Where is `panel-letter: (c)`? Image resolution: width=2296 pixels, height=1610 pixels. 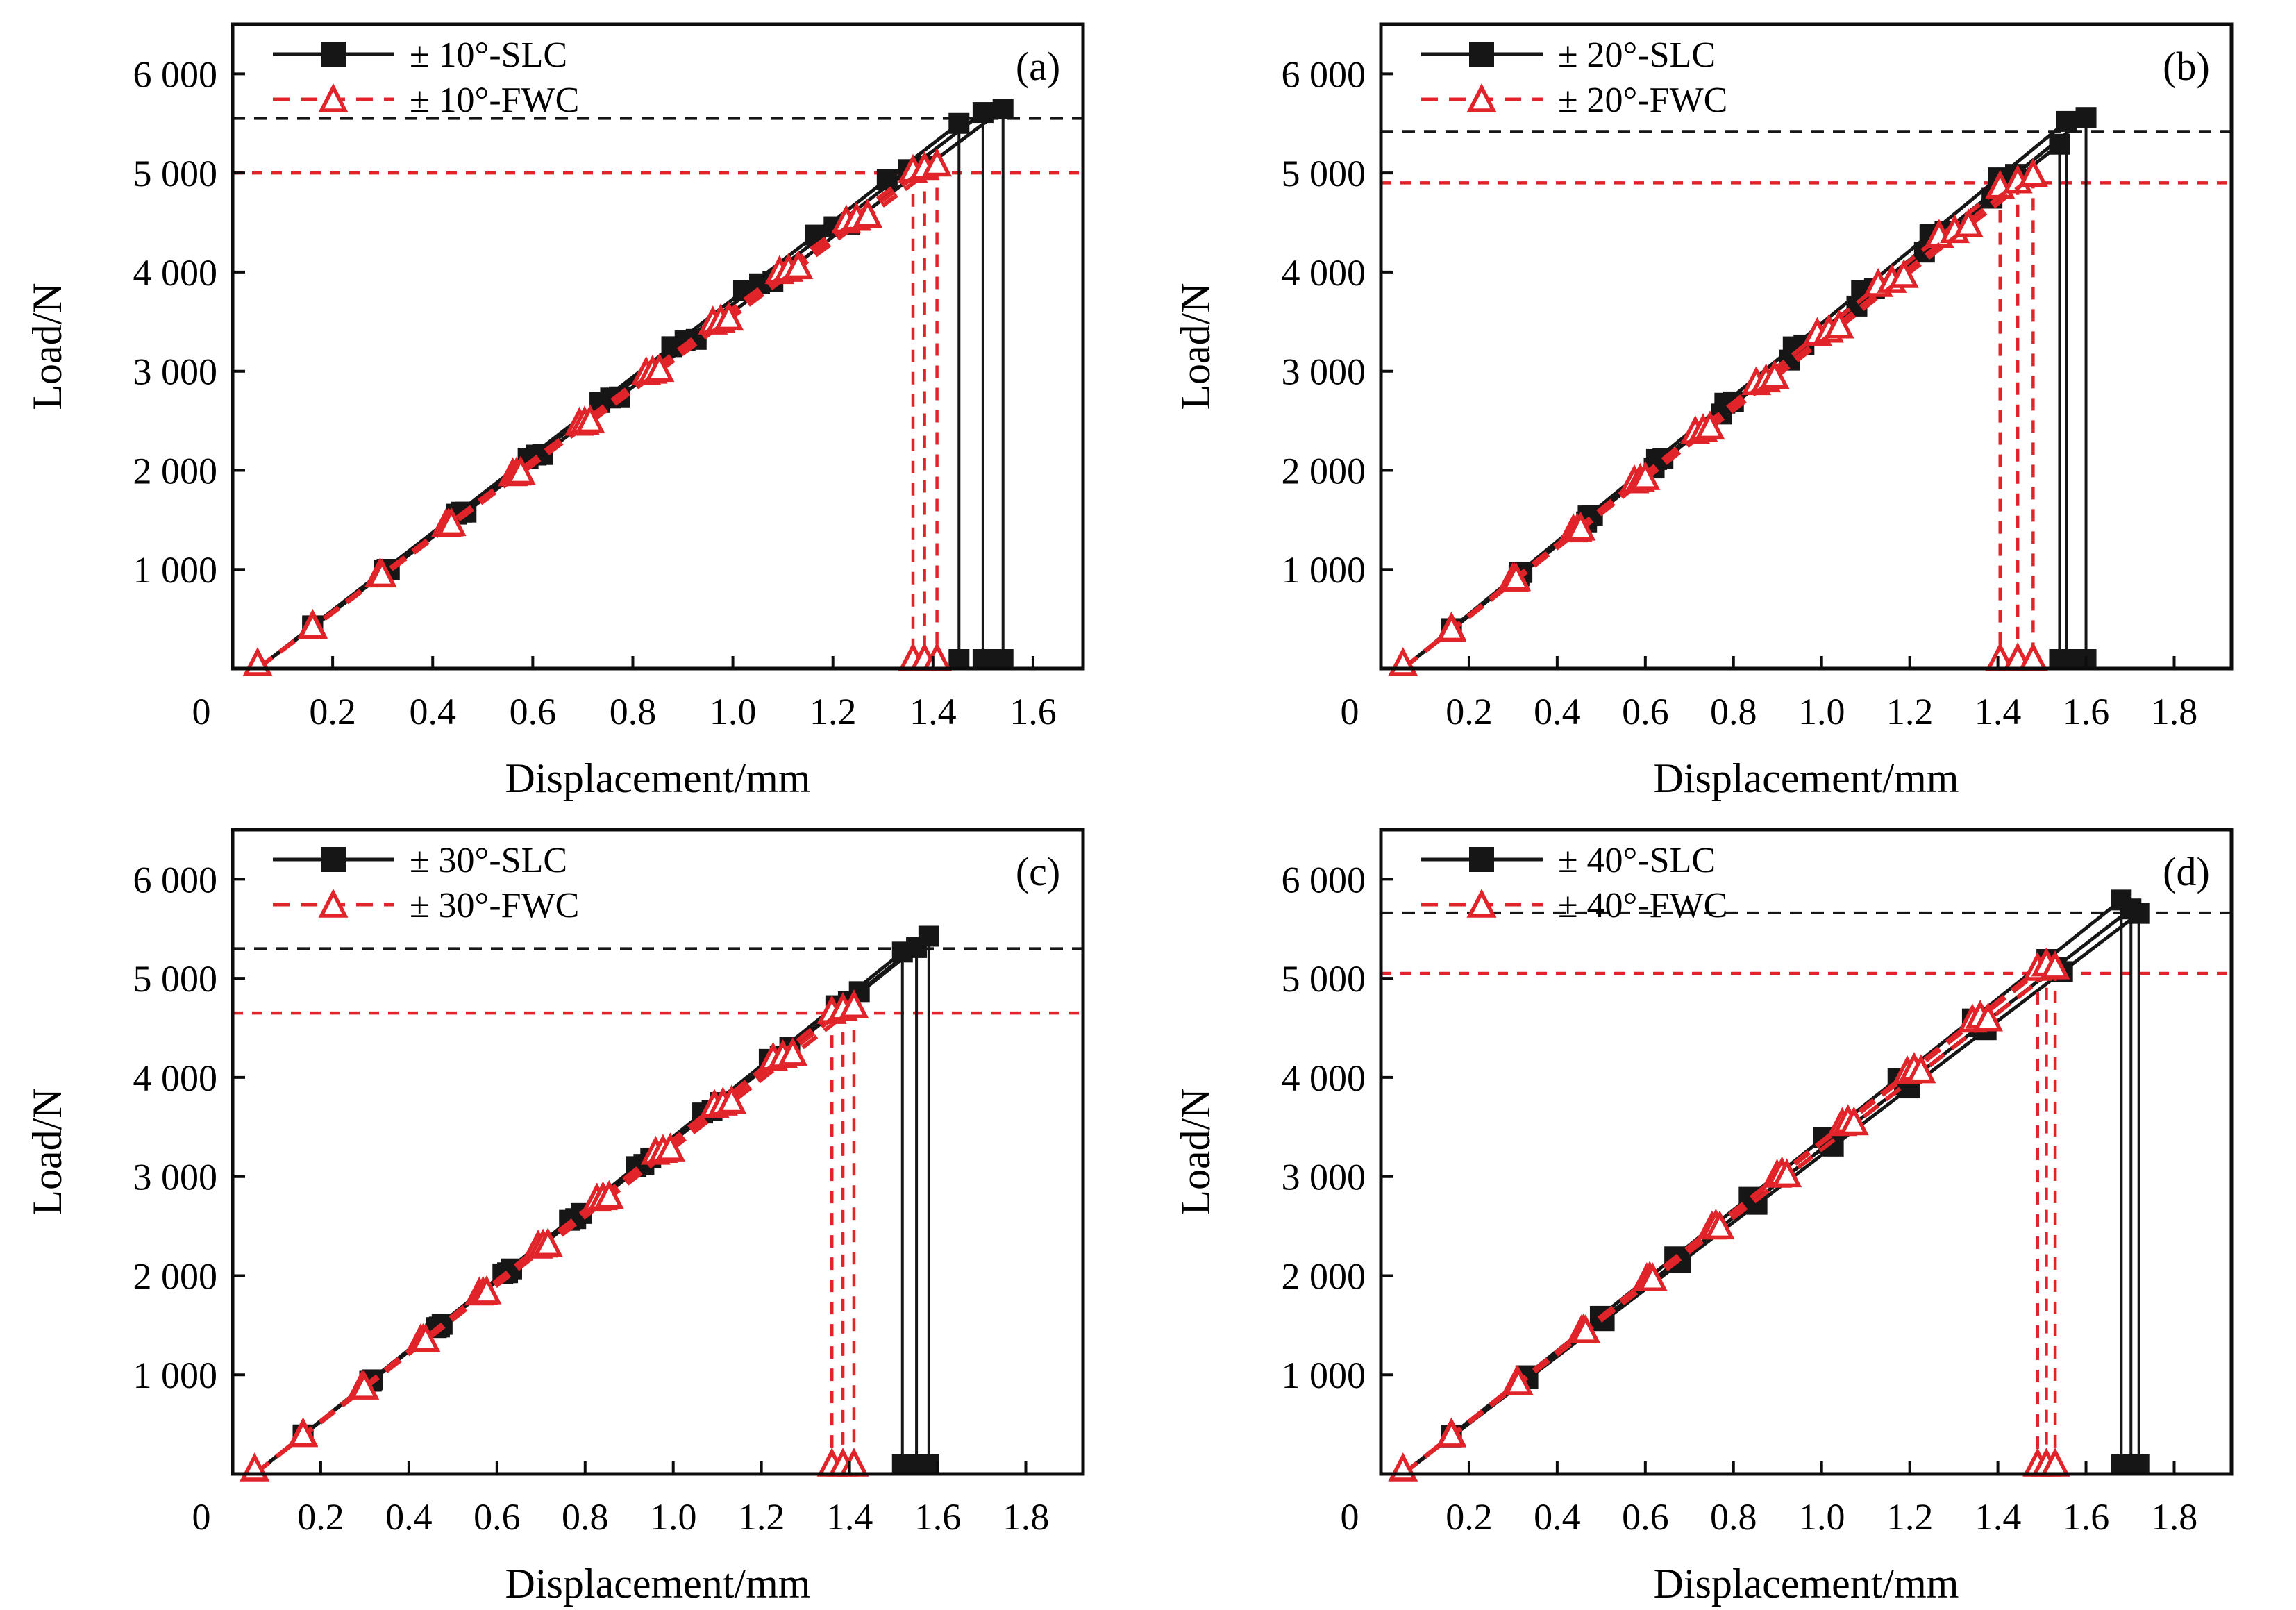
panel-letter: (c) is located at coordinates (1038, 871).